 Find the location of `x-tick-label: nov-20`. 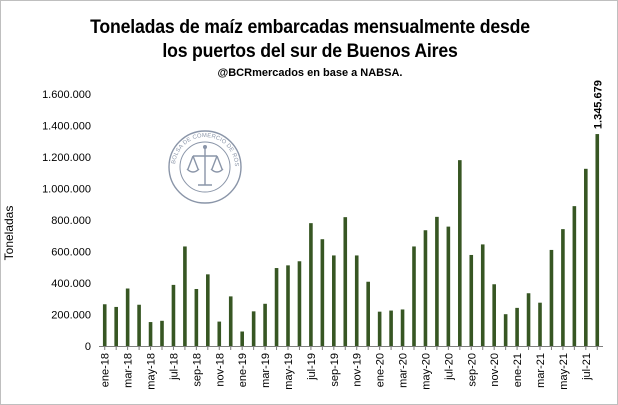

x-tick-label: nov-20 is located at coordinates (495, 370).